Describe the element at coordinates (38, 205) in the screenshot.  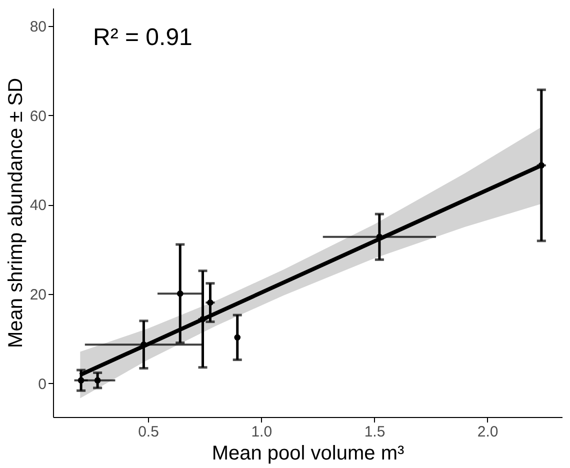
I see `y-tick-label: 40` at that location.